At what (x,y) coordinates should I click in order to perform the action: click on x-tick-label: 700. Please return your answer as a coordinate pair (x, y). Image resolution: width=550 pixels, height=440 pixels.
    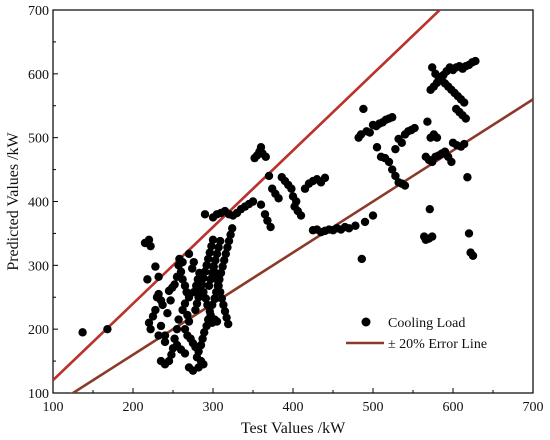
    Looking at the image, I should click on (533, 407).